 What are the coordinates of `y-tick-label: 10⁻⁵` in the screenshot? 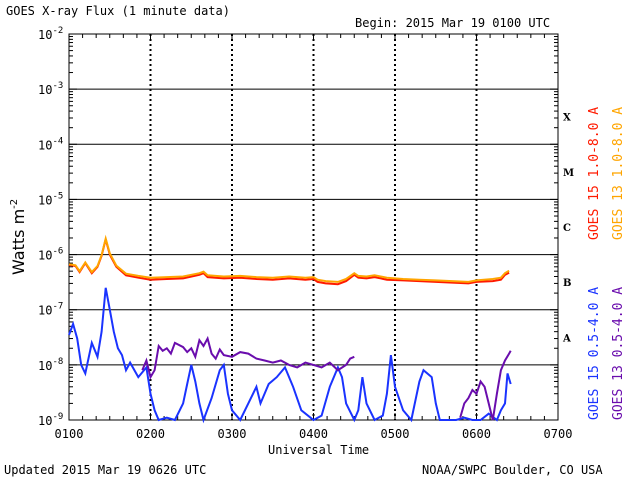 It's located at (50, 199).